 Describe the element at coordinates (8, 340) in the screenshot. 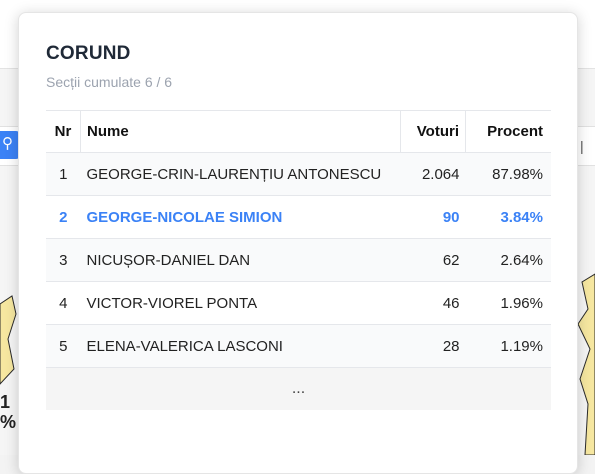

I see `map-region-left` at that location.